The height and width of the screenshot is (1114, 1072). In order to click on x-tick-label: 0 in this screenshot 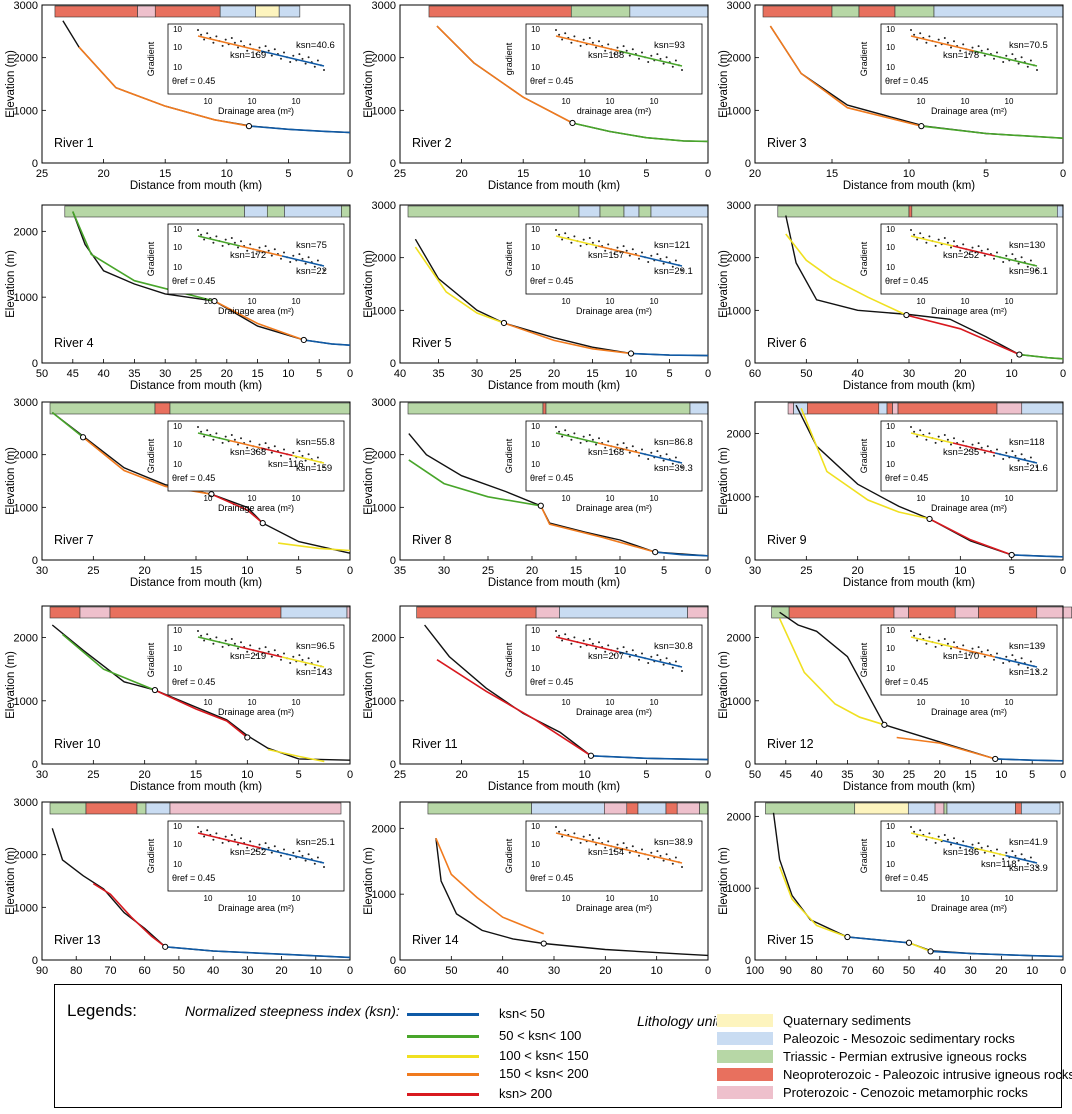, I will do `click(1063, 174)`.